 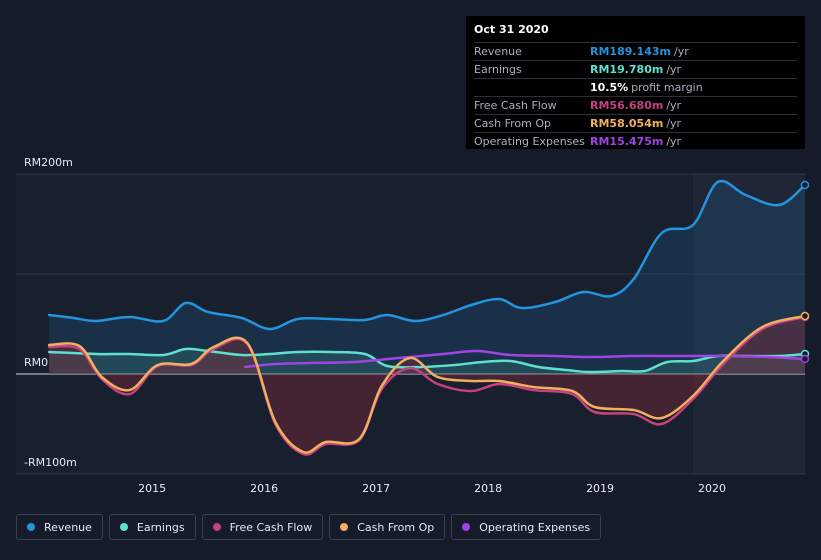 I want to click on legend-label: Earnings, so click(x=160, y=527).